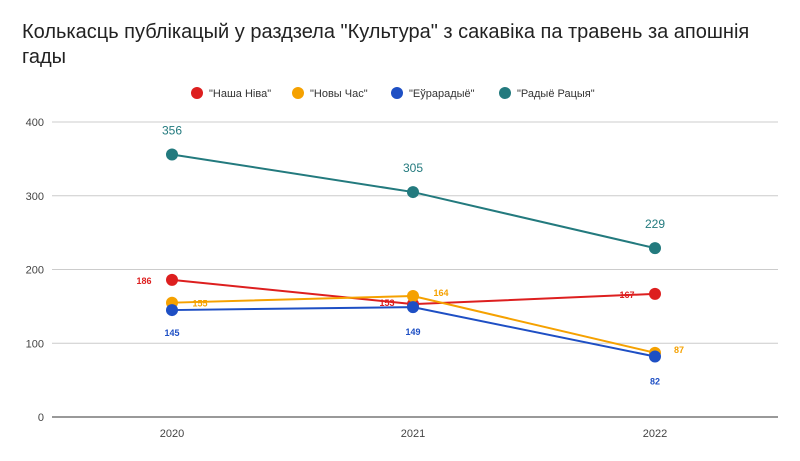 This screenshot has height=461, width=800. Describe the element at coordinates (172, 434) in the screenshot. I see `x-tick-label: 2020` at that location.